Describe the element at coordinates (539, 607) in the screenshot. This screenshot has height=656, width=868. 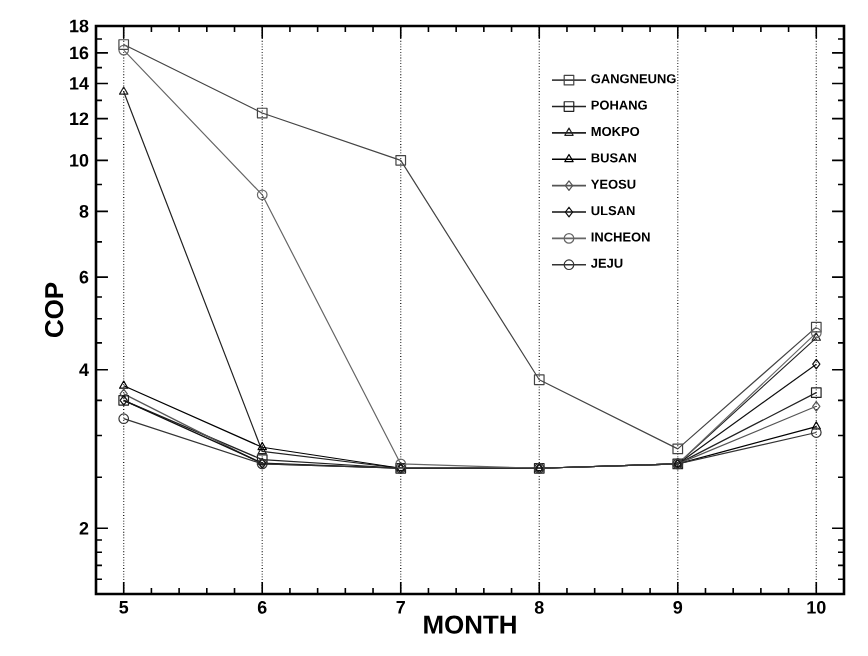
I see `x-tick-label: 8` at that location.